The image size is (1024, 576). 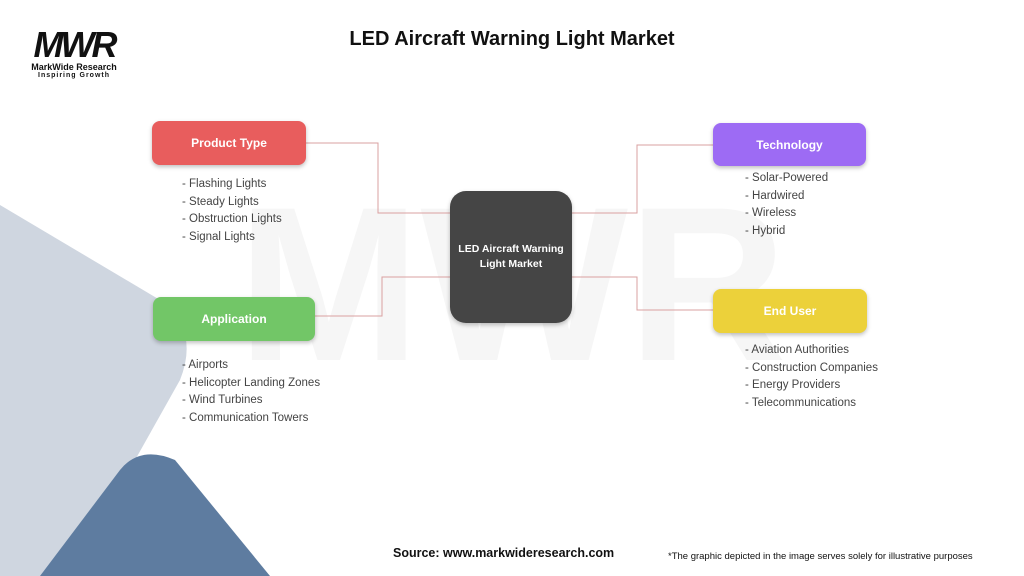 I want to click on list-item: - Energy Providers, so click(x=793, y=385).